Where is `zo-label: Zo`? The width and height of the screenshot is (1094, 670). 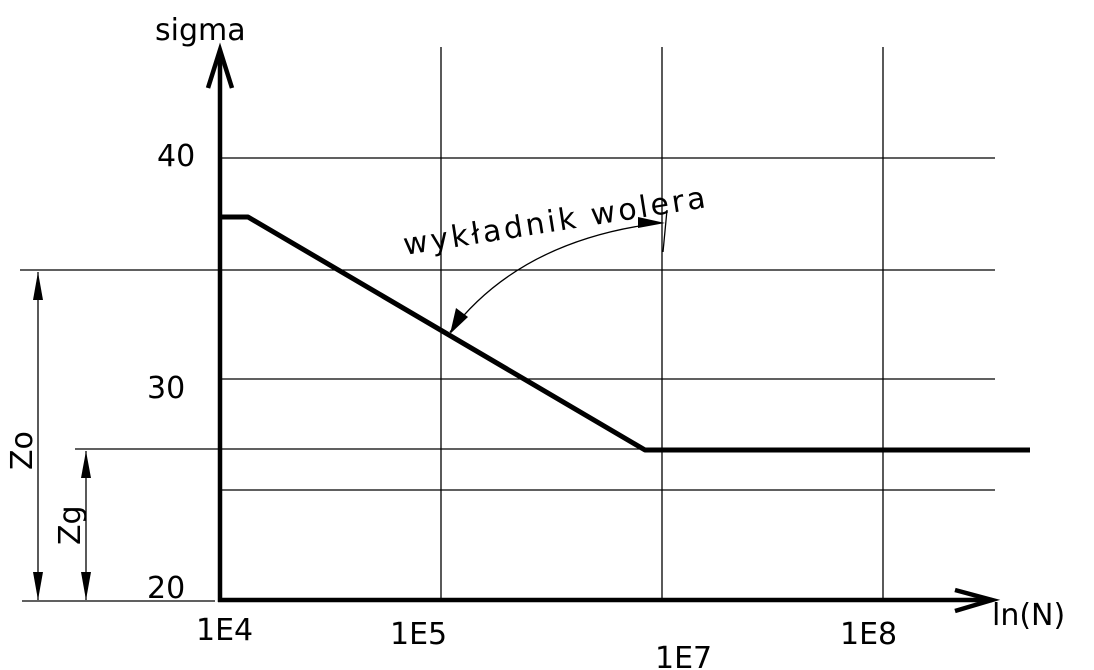 zo-label: Zo is located at coordinates (22, 450).